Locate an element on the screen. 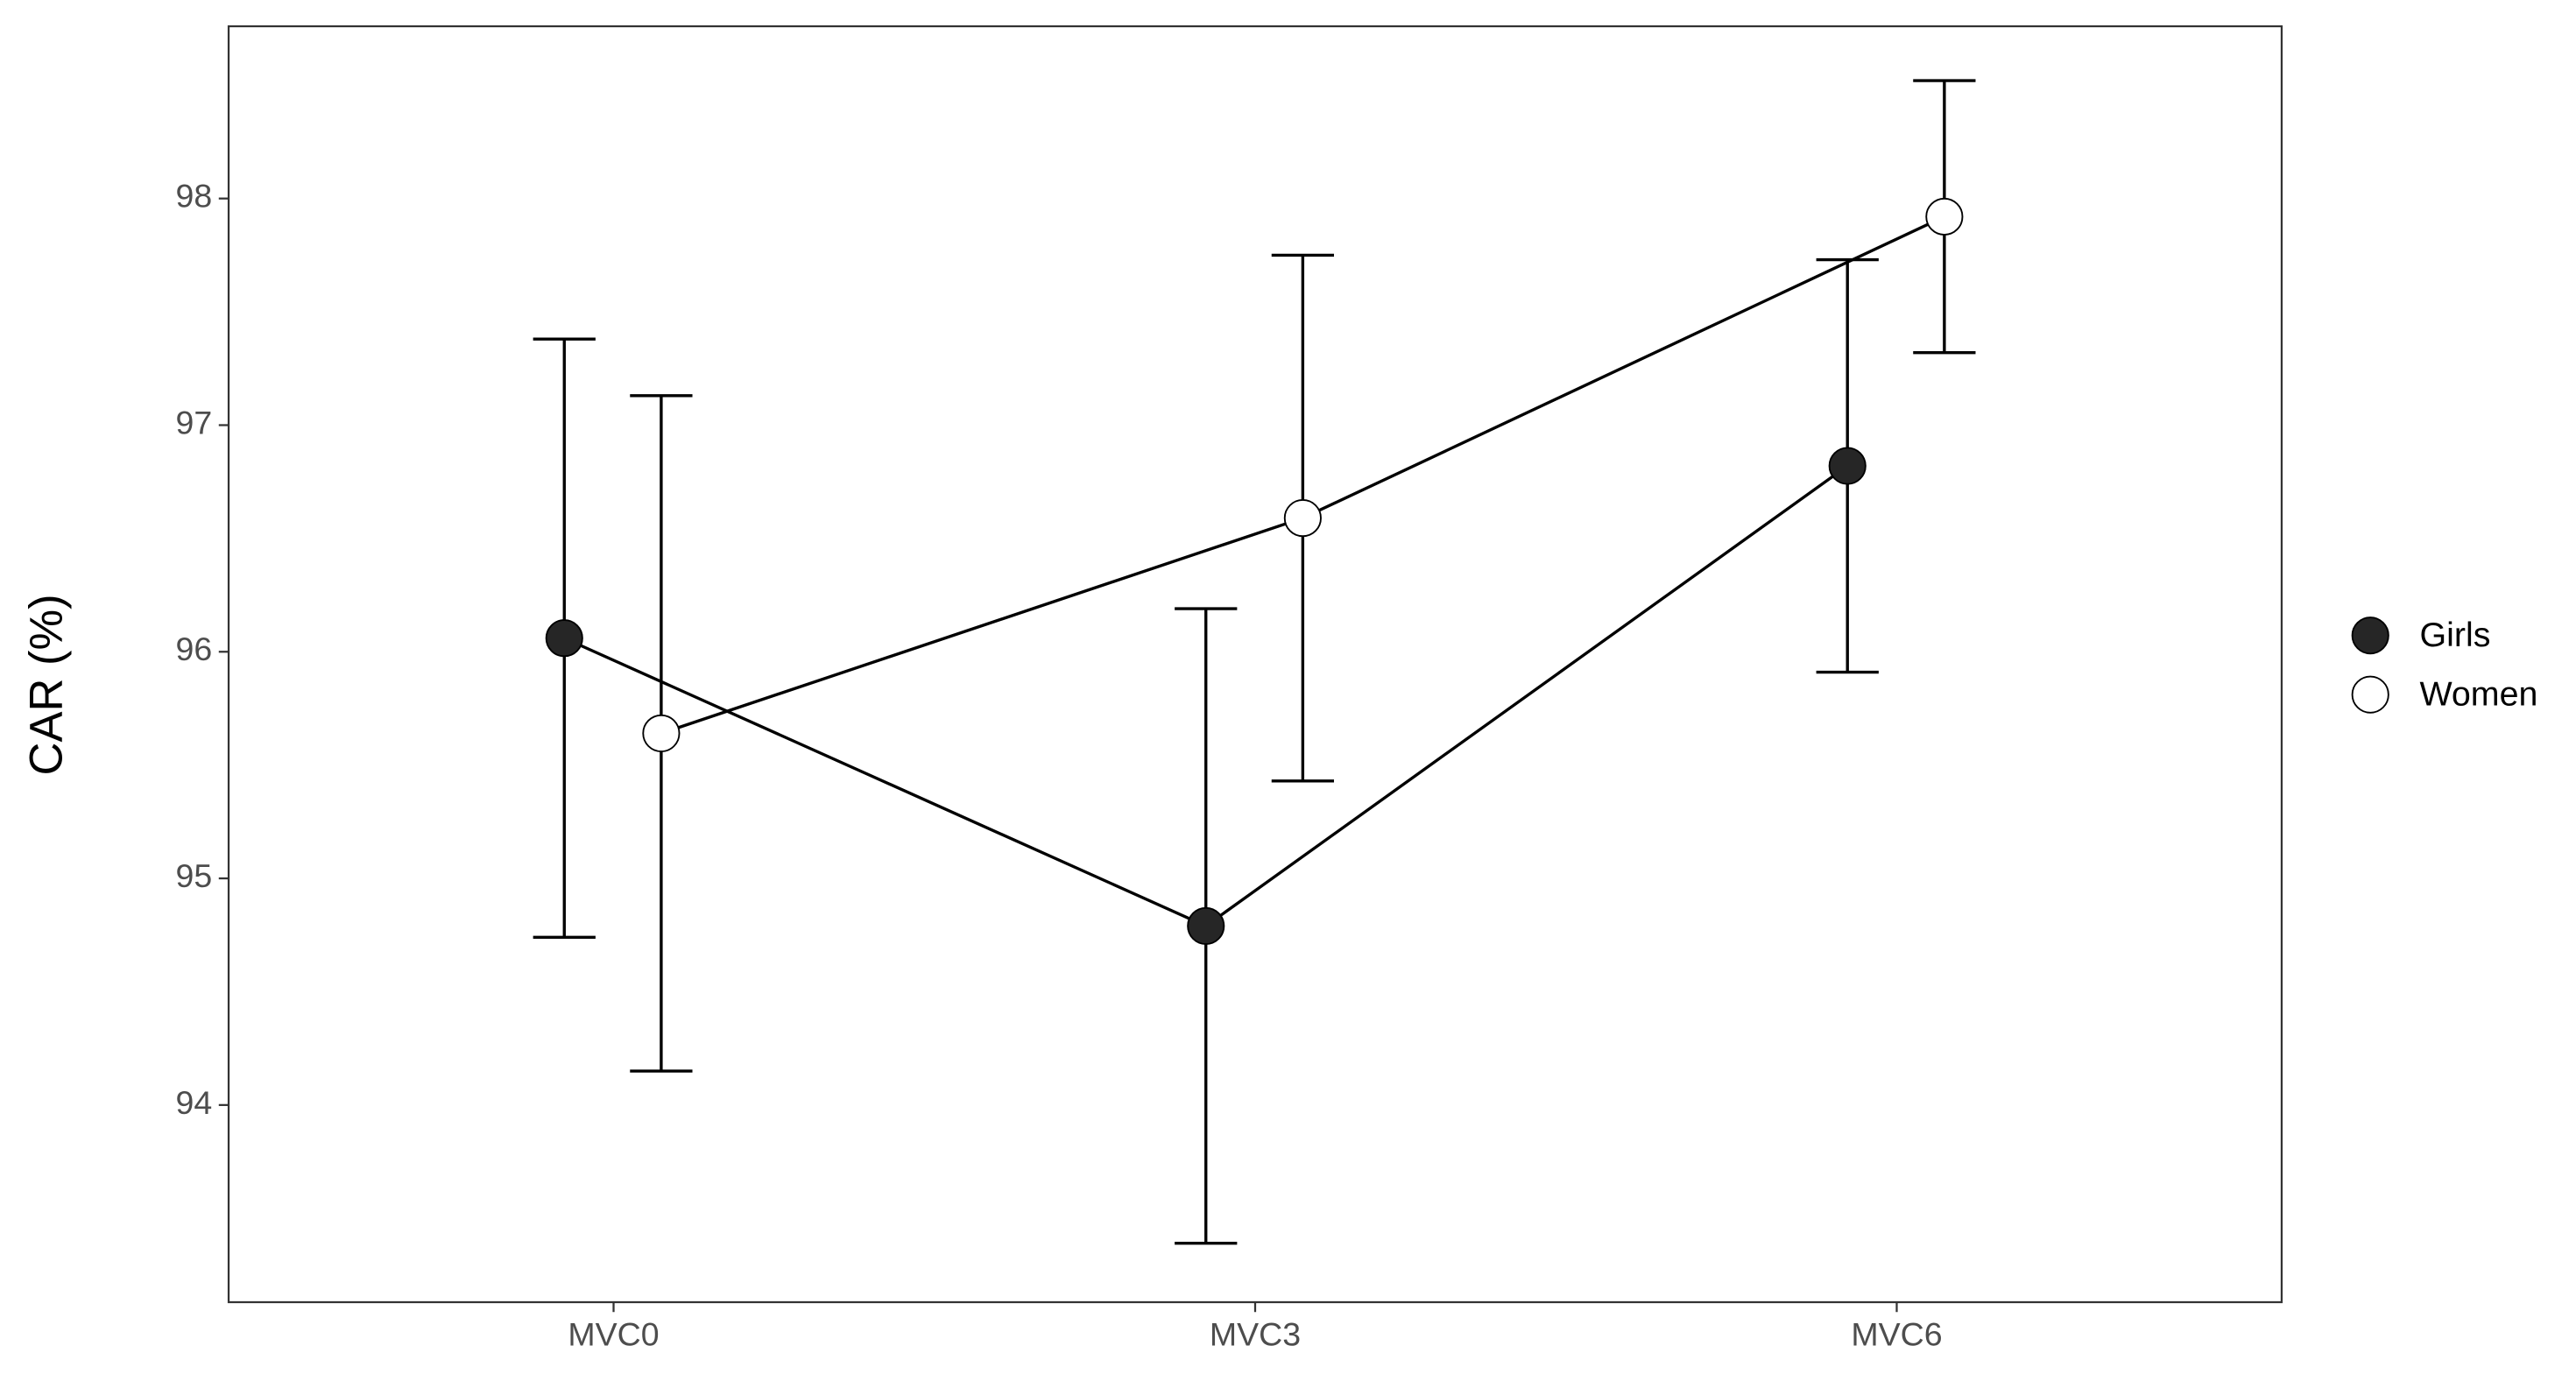 This screenshot has width=2576, height=1381. y-tick-label: 95 is located at coordinates (194, 875).